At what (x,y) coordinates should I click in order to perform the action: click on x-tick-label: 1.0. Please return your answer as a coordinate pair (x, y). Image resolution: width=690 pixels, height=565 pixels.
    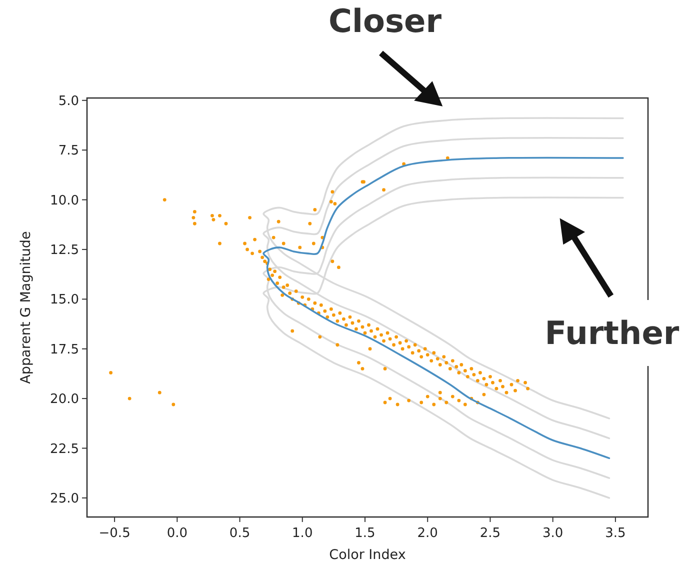
    Looking at the image, I should click on (302, 533).